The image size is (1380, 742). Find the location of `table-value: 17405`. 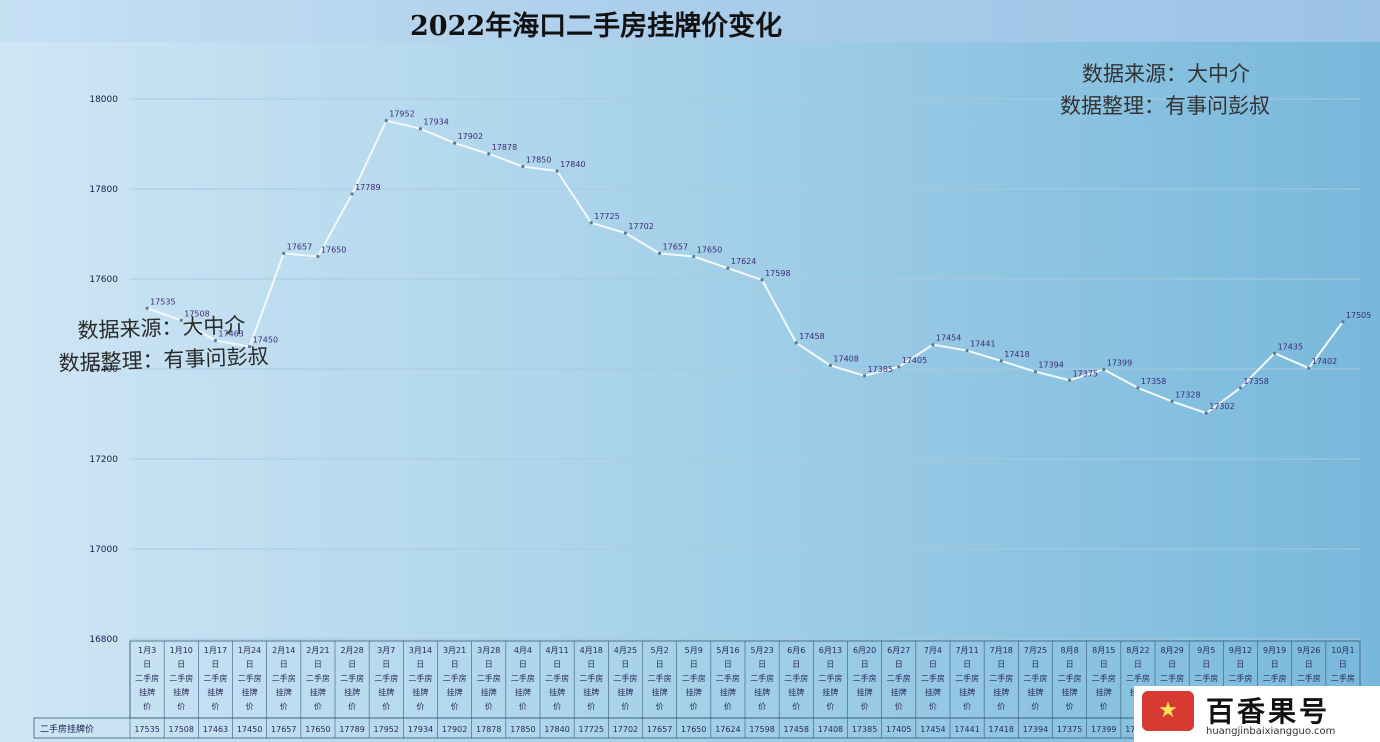

table-value: 17405 is located at coordinates (898, 729).